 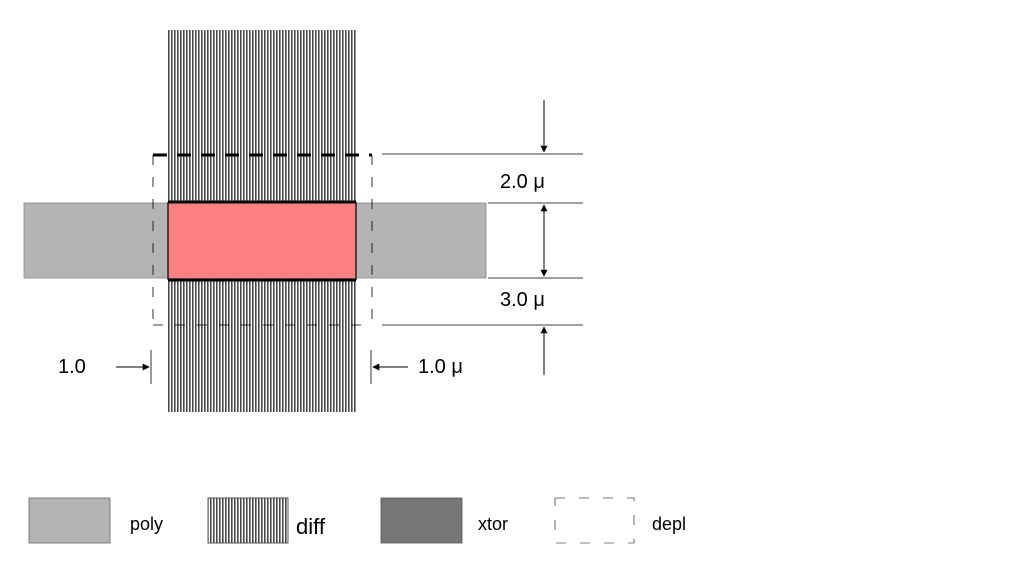 What do you see at coordinates (669, 524) in the screenshot?
I see `legend-label-depl: depl` at bounding box center [669, 524].